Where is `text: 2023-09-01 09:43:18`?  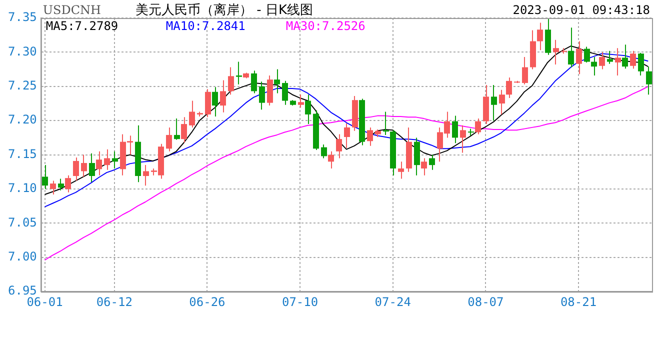 text: 2023-09-01 09:43:18 is located at coordinates (581, 10).